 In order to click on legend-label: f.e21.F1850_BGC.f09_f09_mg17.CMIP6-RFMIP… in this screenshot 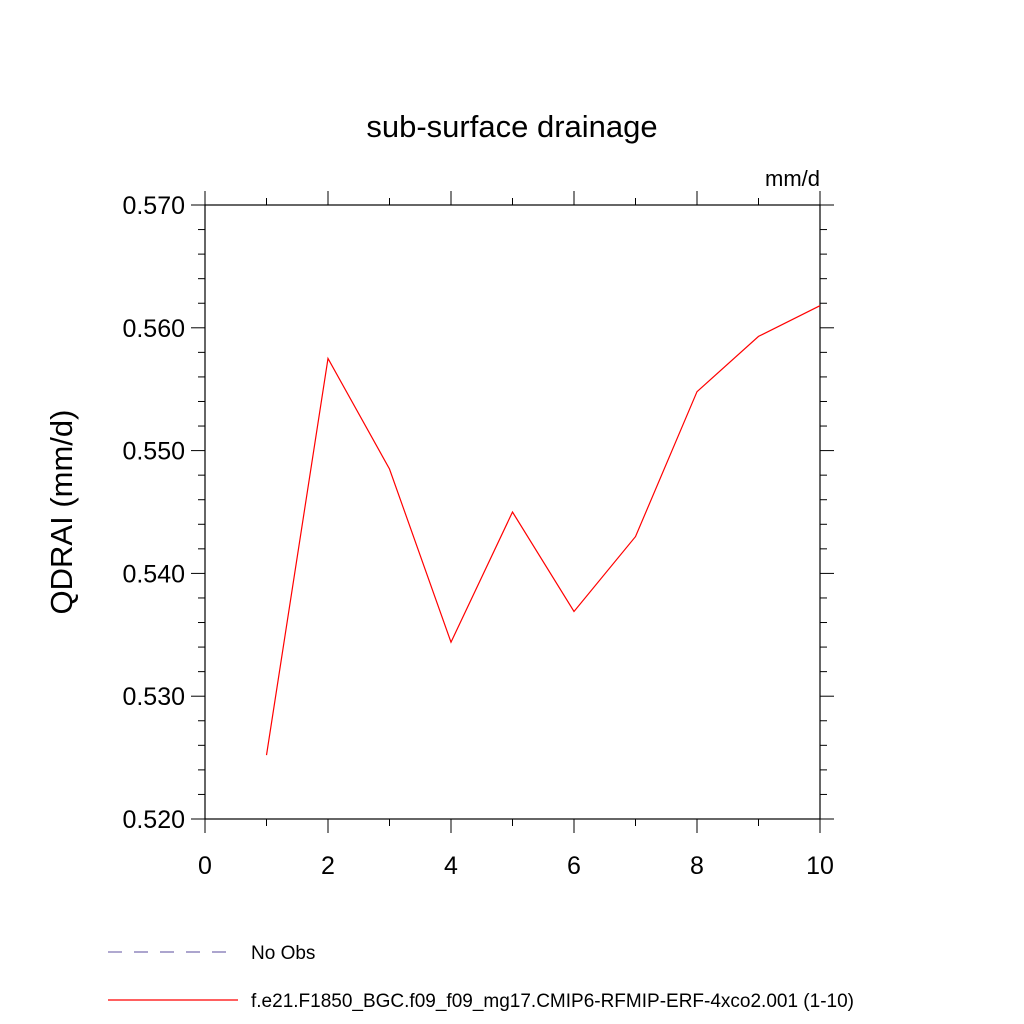, I will do `click(552, 1001)`.